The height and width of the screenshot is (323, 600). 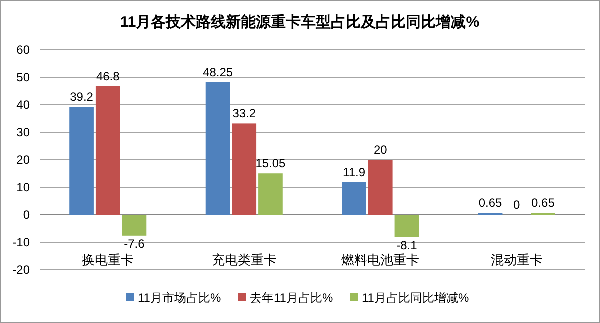 What do you see at coordinates (23, 105) in the screenshot?
I see `y-tick-label: 40` at bounding box center [23, 105].